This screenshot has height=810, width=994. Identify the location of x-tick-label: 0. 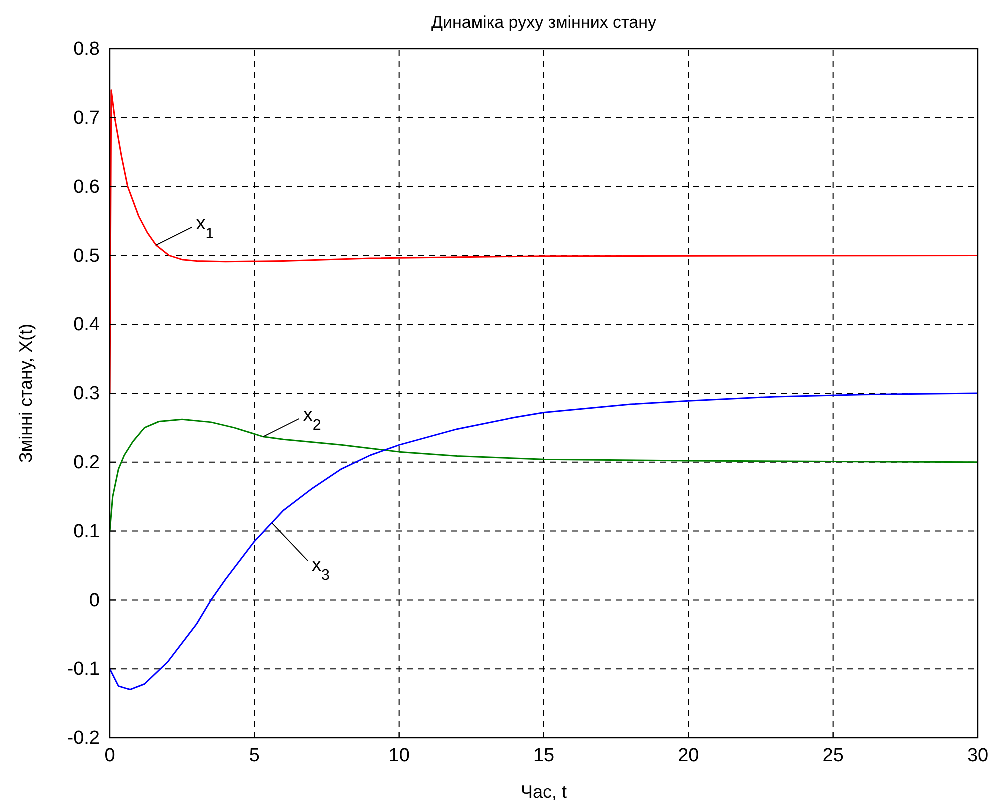
(110, 755).